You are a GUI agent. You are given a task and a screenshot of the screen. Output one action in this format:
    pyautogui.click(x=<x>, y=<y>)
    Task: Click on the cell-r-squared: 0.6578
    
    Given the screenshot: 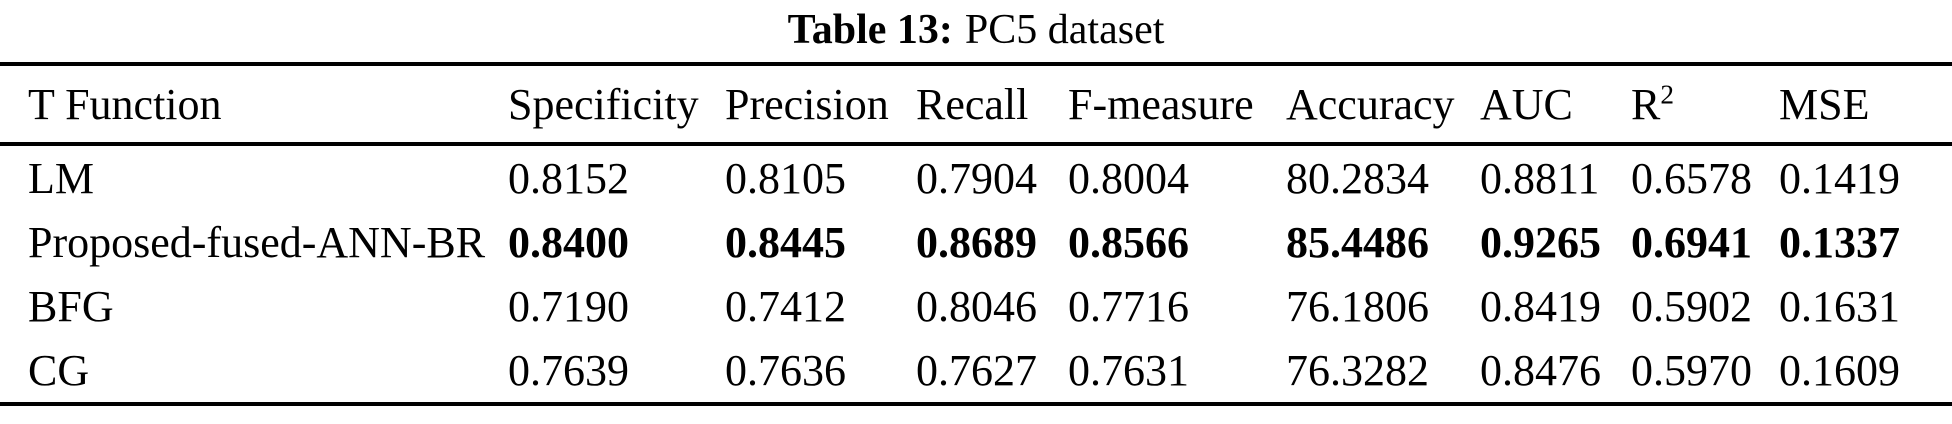 What is the action you would take?
    pyautogui.click(x=1691, y=178)
    